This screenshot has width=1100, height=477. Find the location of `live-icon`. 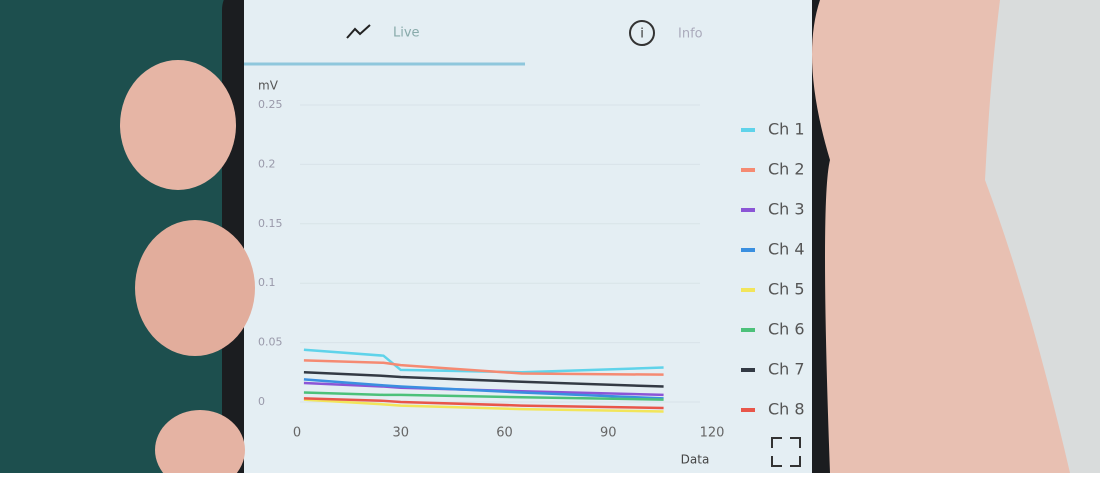

live-icon is located at coordinates (358, 31).